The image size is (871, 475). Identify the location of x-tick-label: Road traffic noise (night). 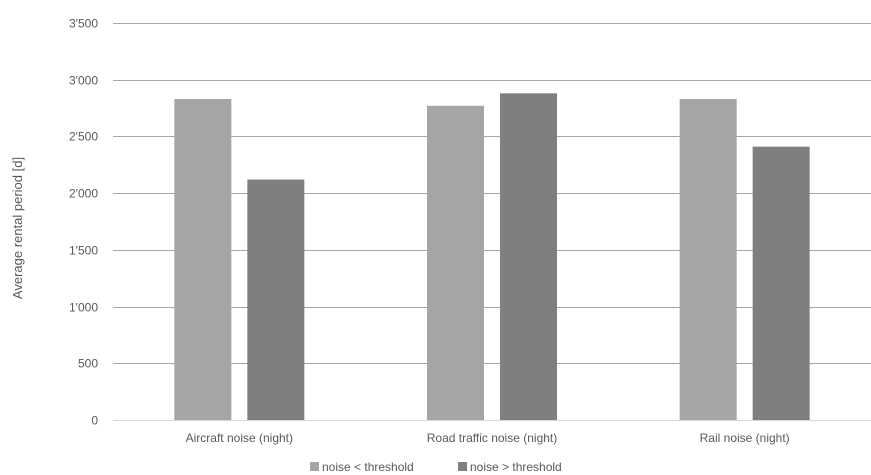
(492, 438).